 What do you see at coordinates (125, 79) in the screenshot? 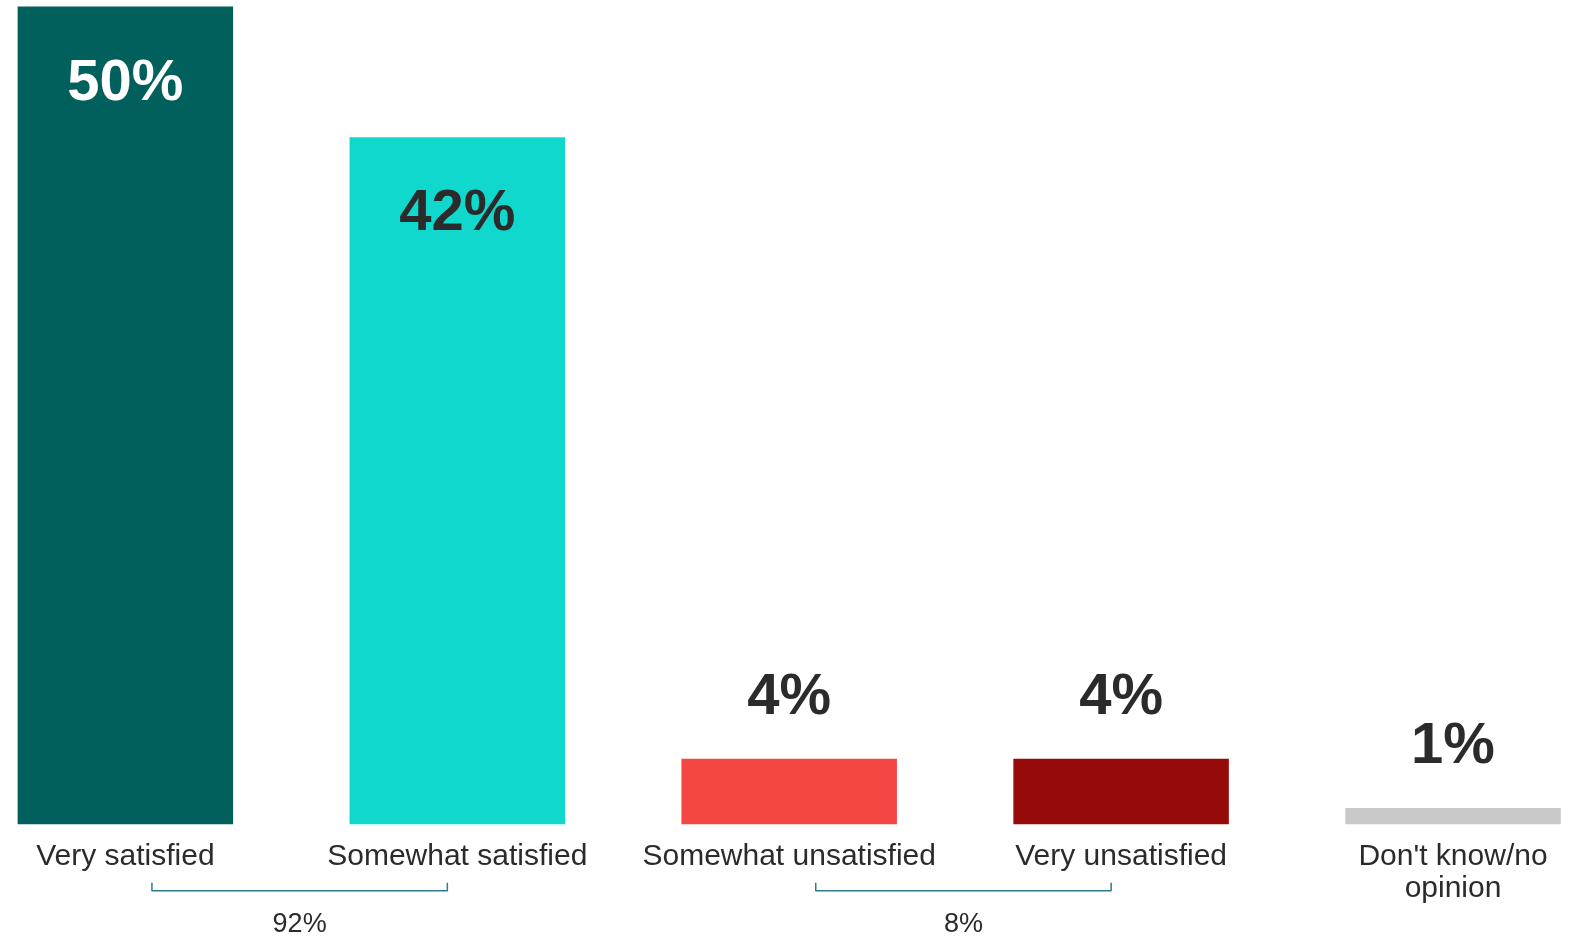
I see `data-label: 50%` at bounding box center [125, 79].